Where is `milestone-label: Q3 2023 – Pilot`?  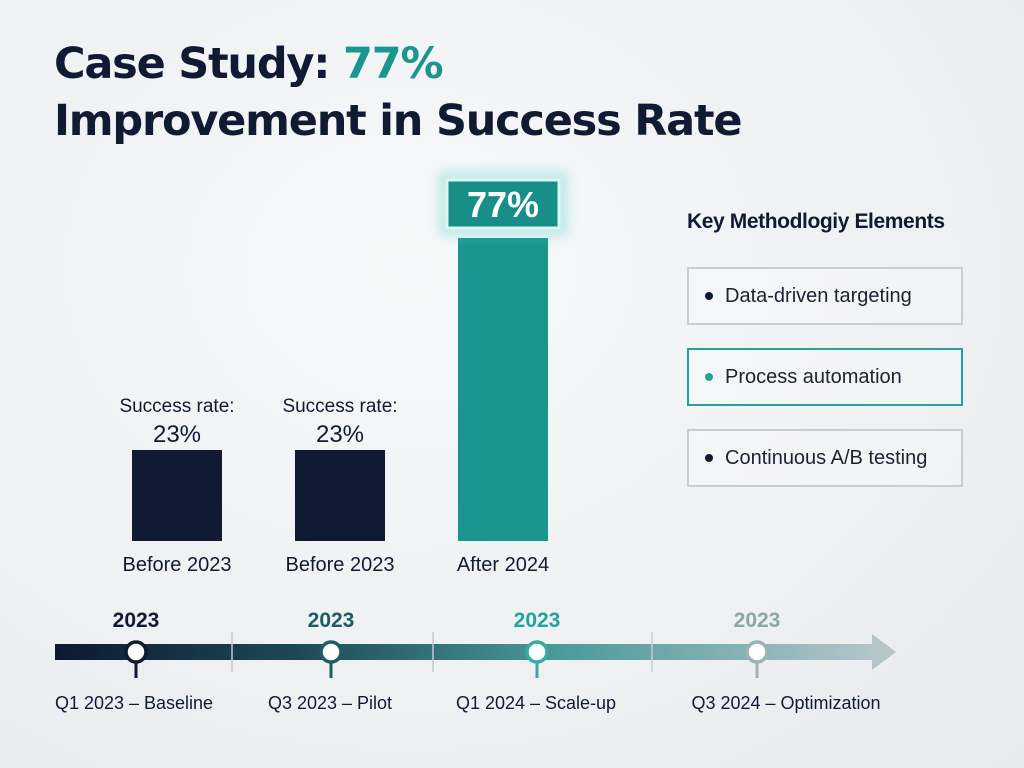 milestone-label: Q3 2023 – Pilot is located at coordinates (330, 703).